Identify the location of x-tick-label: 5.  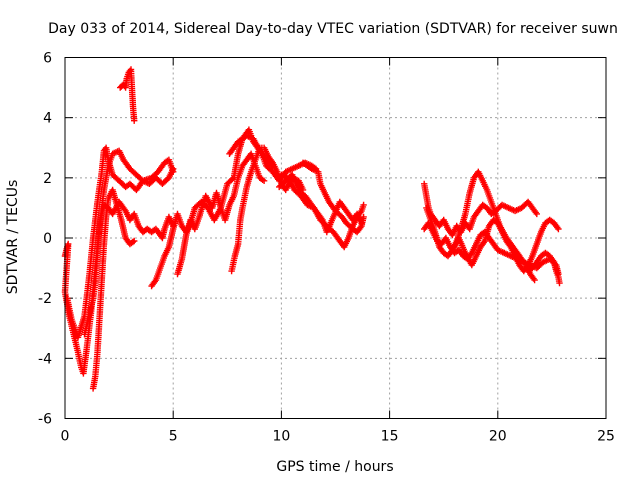
(173, 437).